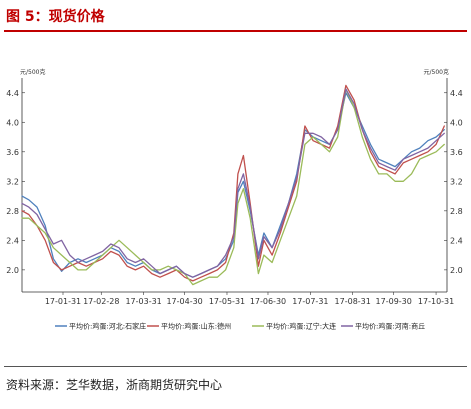  What do you see at coordinates (12, 270) in the screenshot?
I see `y-tick-label-left: 2.0` at bounding box center [12, 270].